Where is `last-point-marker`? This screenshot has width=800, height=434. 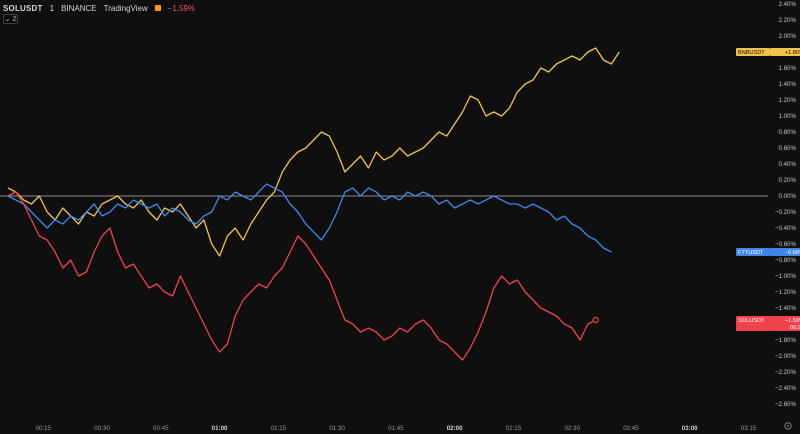 last-point-marker is located at coordinates (595, 320).